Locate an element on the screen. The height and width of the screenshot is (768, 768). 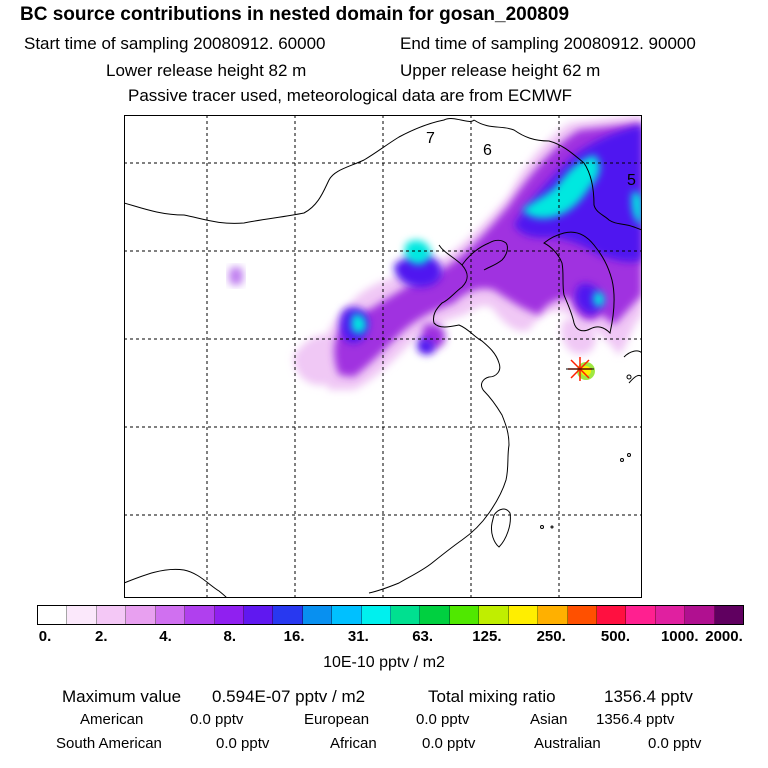
colorbar-tick-label: 31. is located at coordinates (358, 636).